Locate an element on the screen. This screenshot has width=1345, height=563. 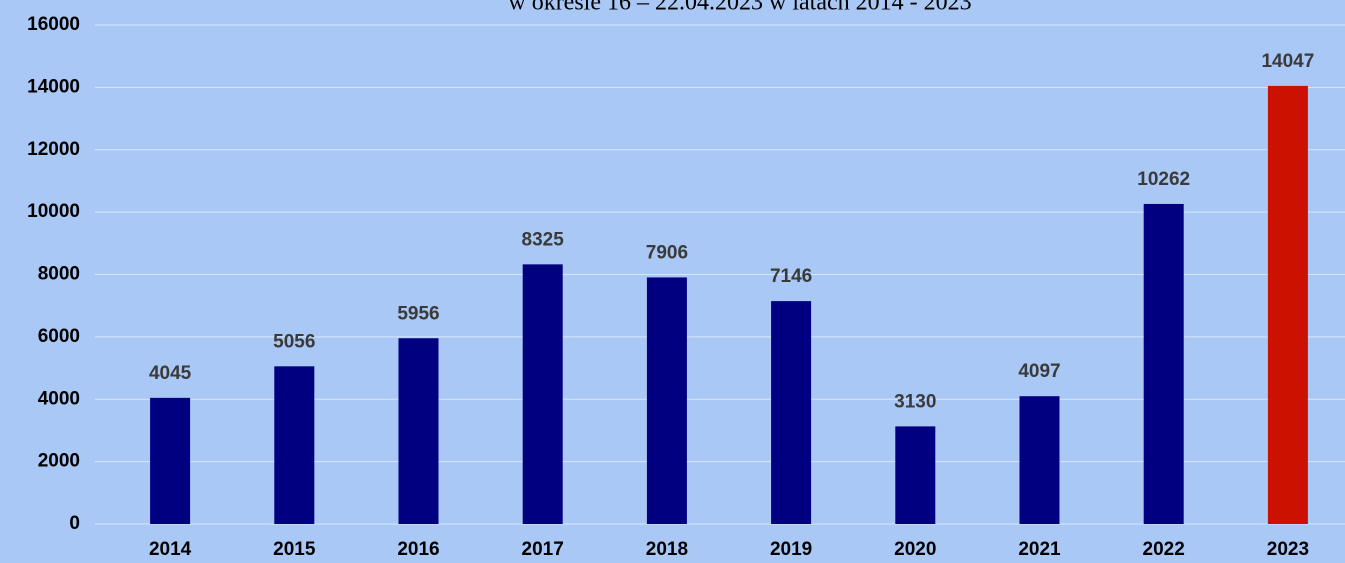
y-tick-label: 16000 is located at coordinates (53, 24).